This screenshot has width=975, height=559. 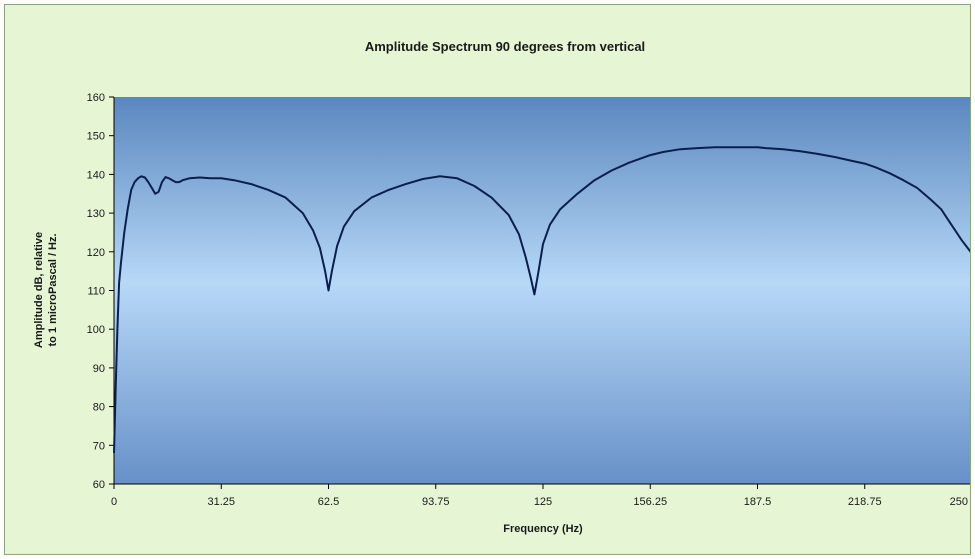 I want to click on y-tick-label: 100, so click(x=96, y=330).